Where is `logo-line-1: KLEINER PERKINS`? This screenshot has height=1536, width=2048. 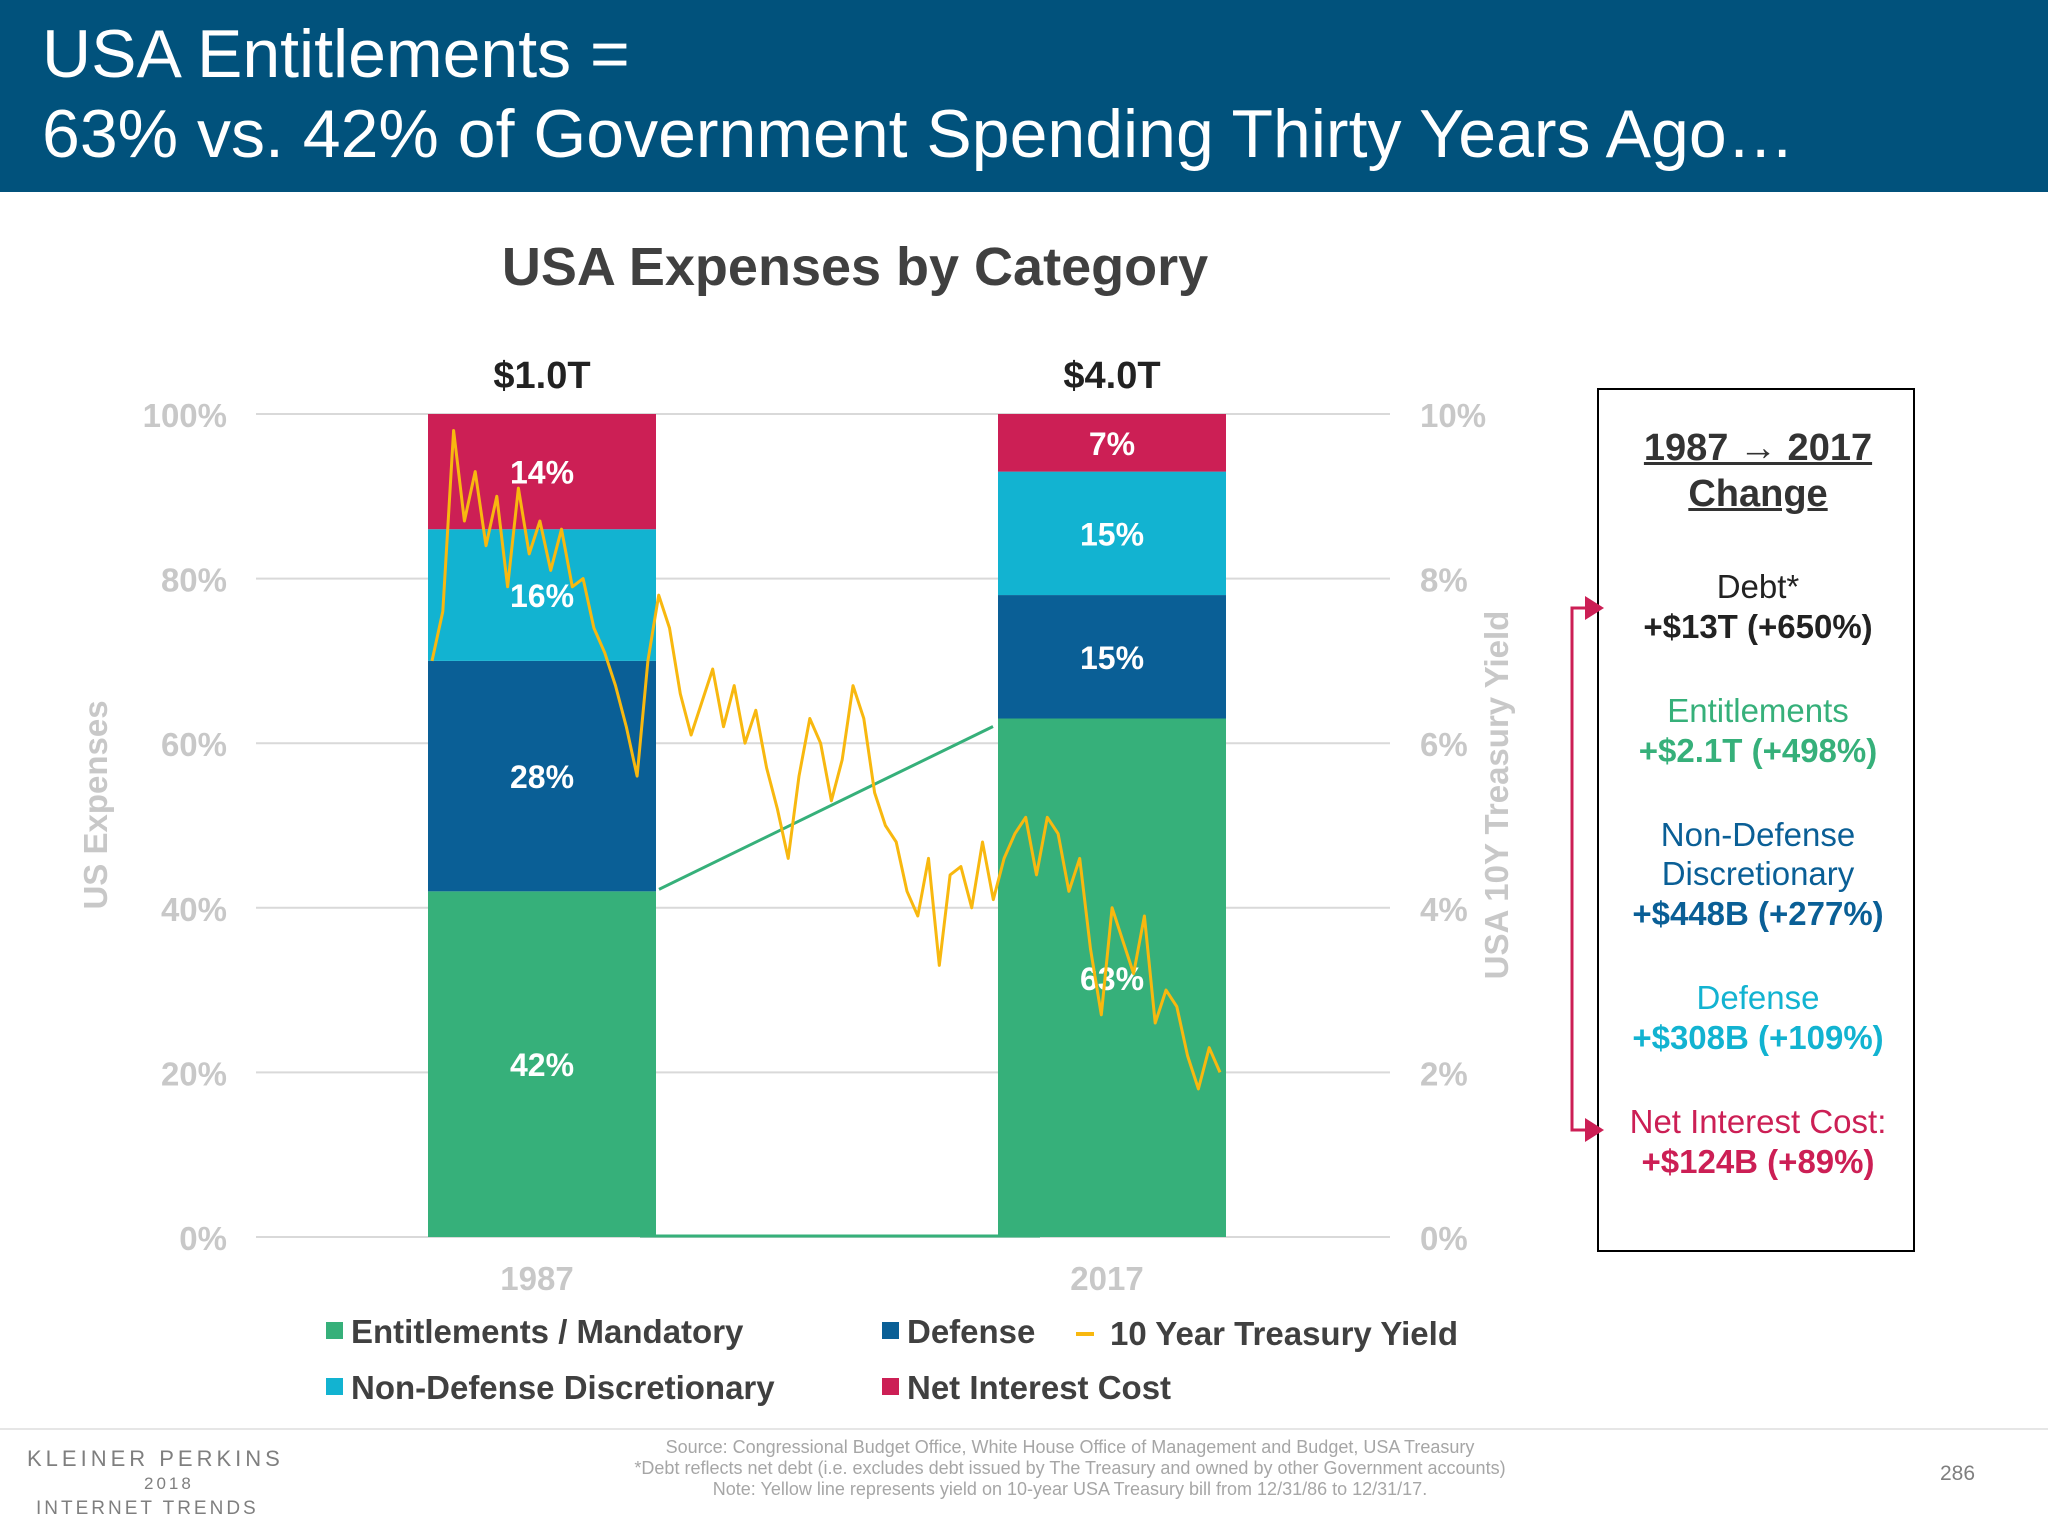 logo-line-1: KLEINER PERKINS is located at coordinates (155, 1458).